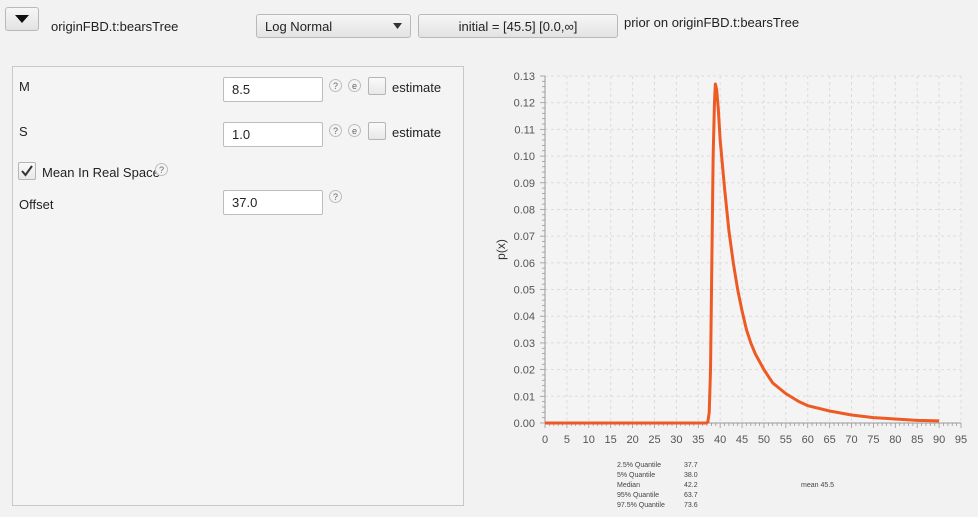 The height and width of the screenshot is (517, 978). I want to click on quantile-row-value: 73.6, so click(691, 505).